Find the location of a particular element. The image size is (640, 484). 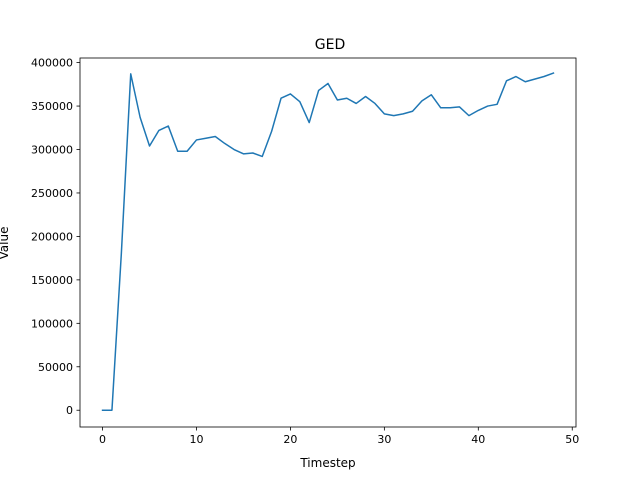

x-tick-label: 20 is located at coordinates (290, 439).